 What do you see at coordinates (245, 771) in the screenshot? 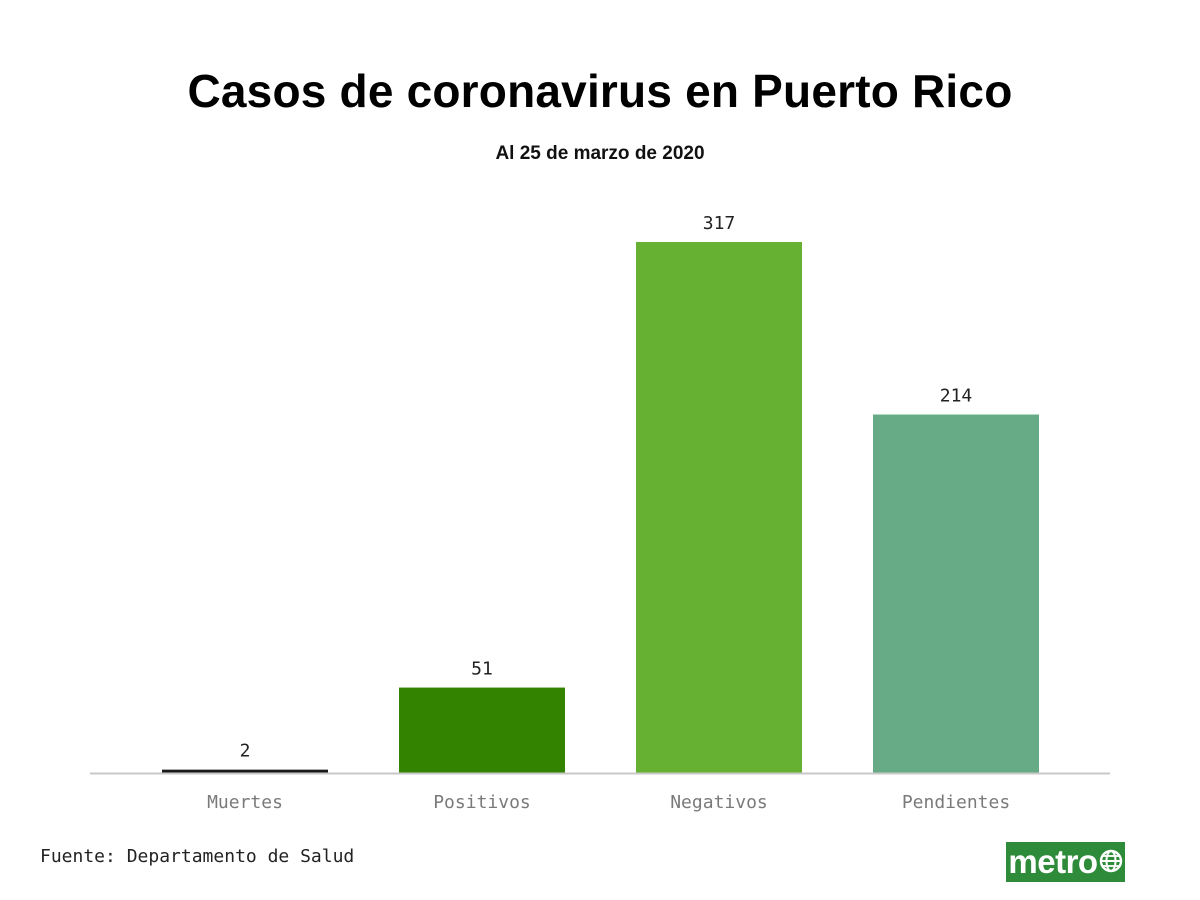
I see `bar-muertes` at bounding box center [245, 771].